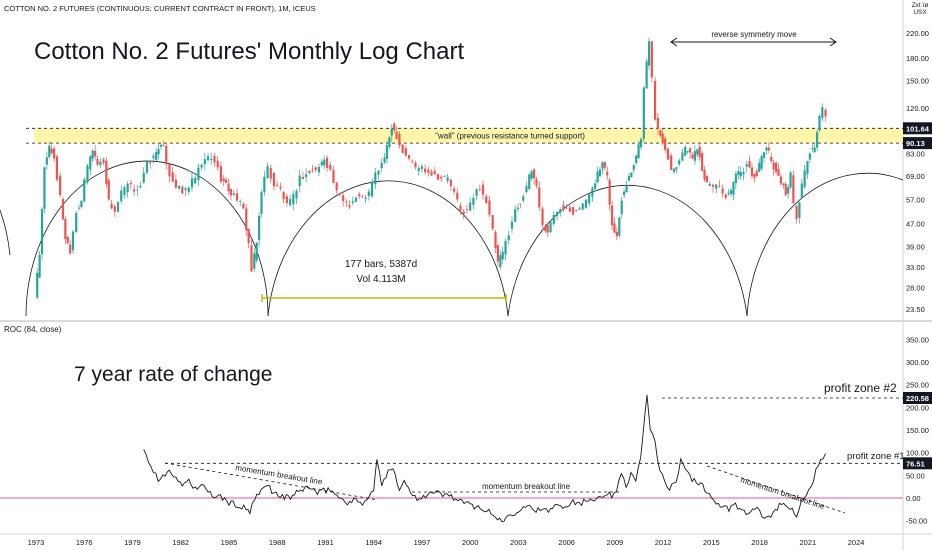 Image resolution: width=932 pixels, height=550 pixels. Describe the element at coordinates (754, 34) in the screenshot. I see `symmetry-label: reverse symmetry move` at that location.